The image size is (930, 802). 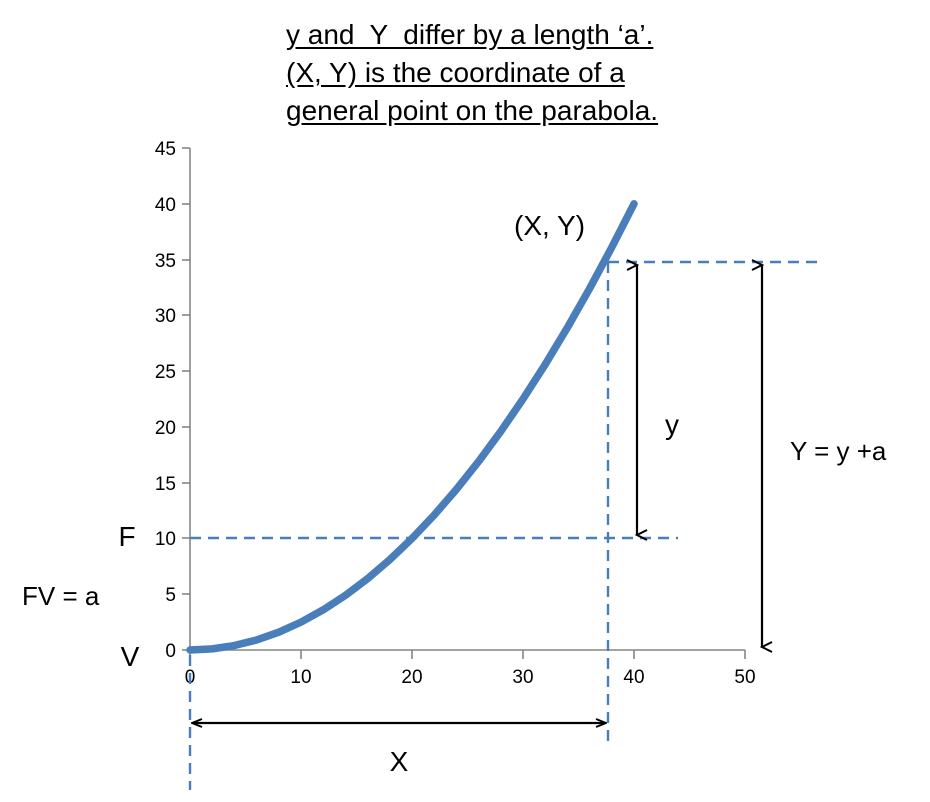 I want to click on y-tick-label-35: 35, so click(x=165, y=261).